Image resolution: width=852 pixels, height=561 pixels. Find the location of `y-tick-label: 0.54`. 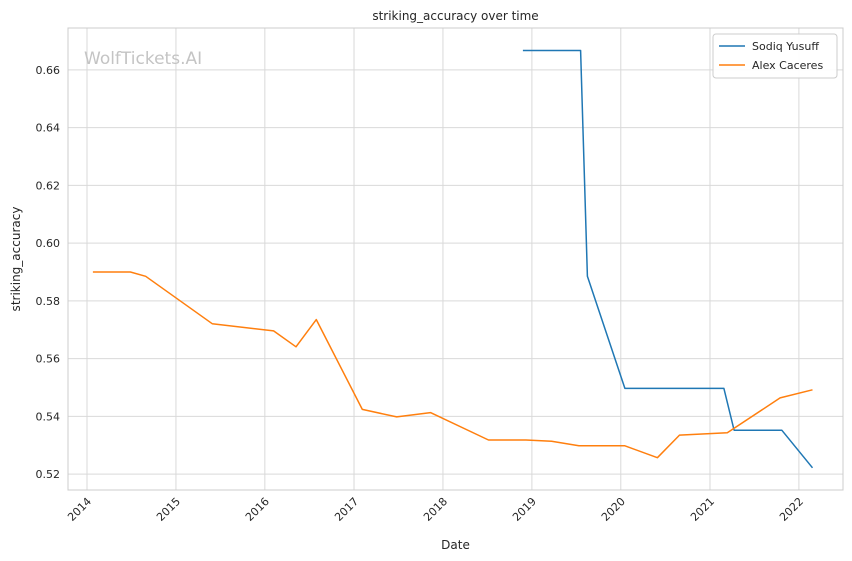

y-tick-label: 0.54 is located at coordinates (48, 416).